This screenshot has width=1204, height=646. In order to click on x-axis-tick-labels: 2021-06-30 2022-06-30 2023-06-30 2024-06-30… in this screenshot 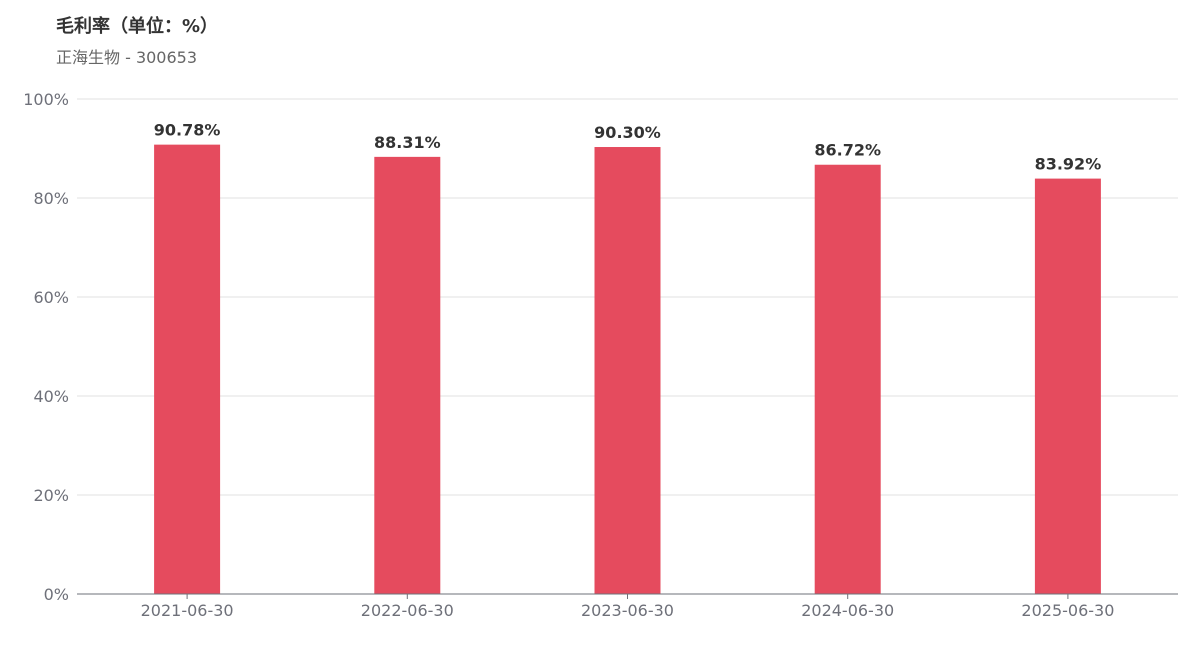, I will do `click(627, 607)`.